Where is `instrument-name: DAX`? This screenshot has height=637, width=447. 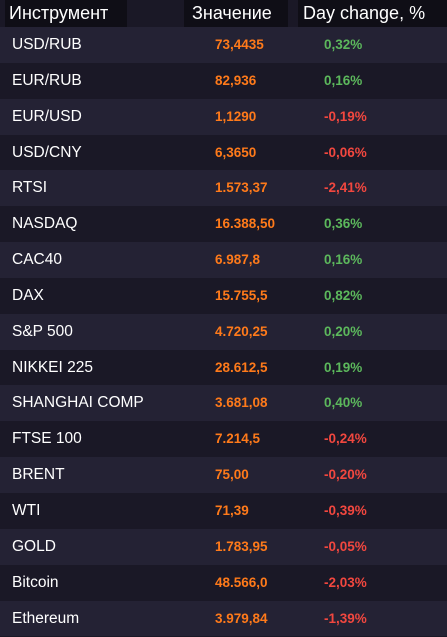
instrument-name: DAX is located at coordinates (28, 295).